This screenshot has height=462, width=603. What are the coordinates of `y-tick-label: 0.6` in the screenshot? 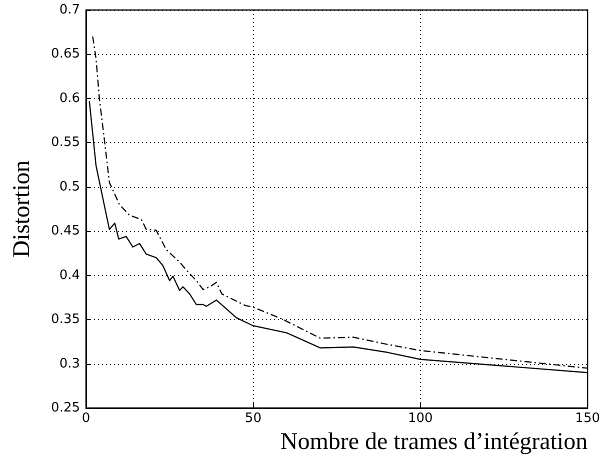 It's located at (69, 98).